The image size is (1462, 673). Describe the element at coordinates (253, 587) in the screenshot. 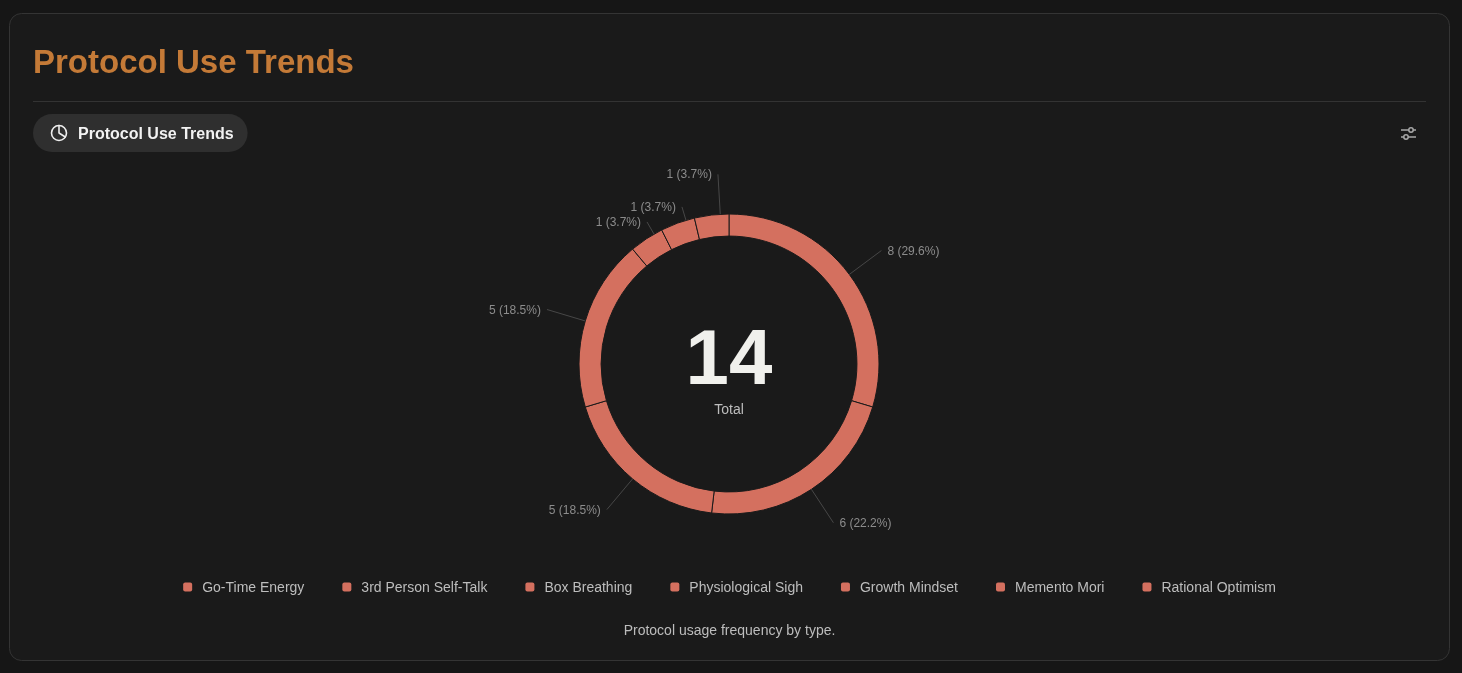

I see `legend-label: Go-Time Energy` at that location.